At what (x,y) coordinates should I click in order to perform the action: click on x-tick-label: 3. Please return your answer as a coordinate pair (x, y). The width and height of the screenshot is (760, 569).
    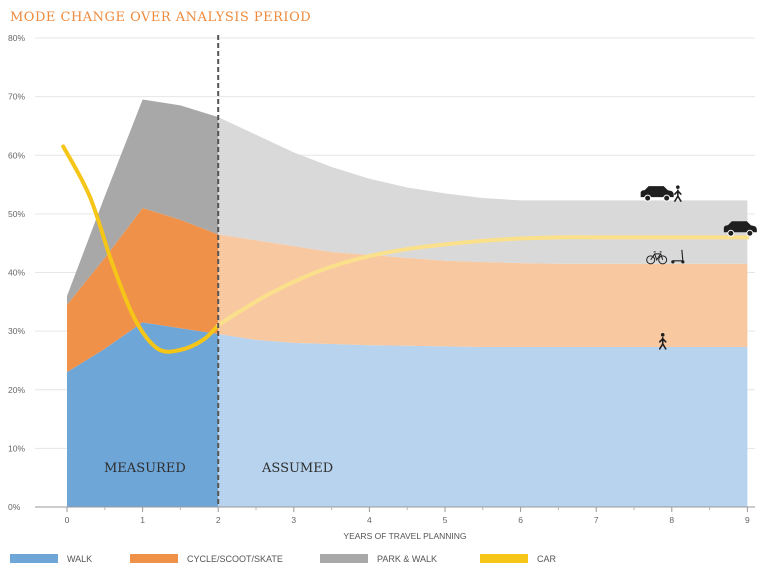
    Looking at the image, I should click on (293, 520).